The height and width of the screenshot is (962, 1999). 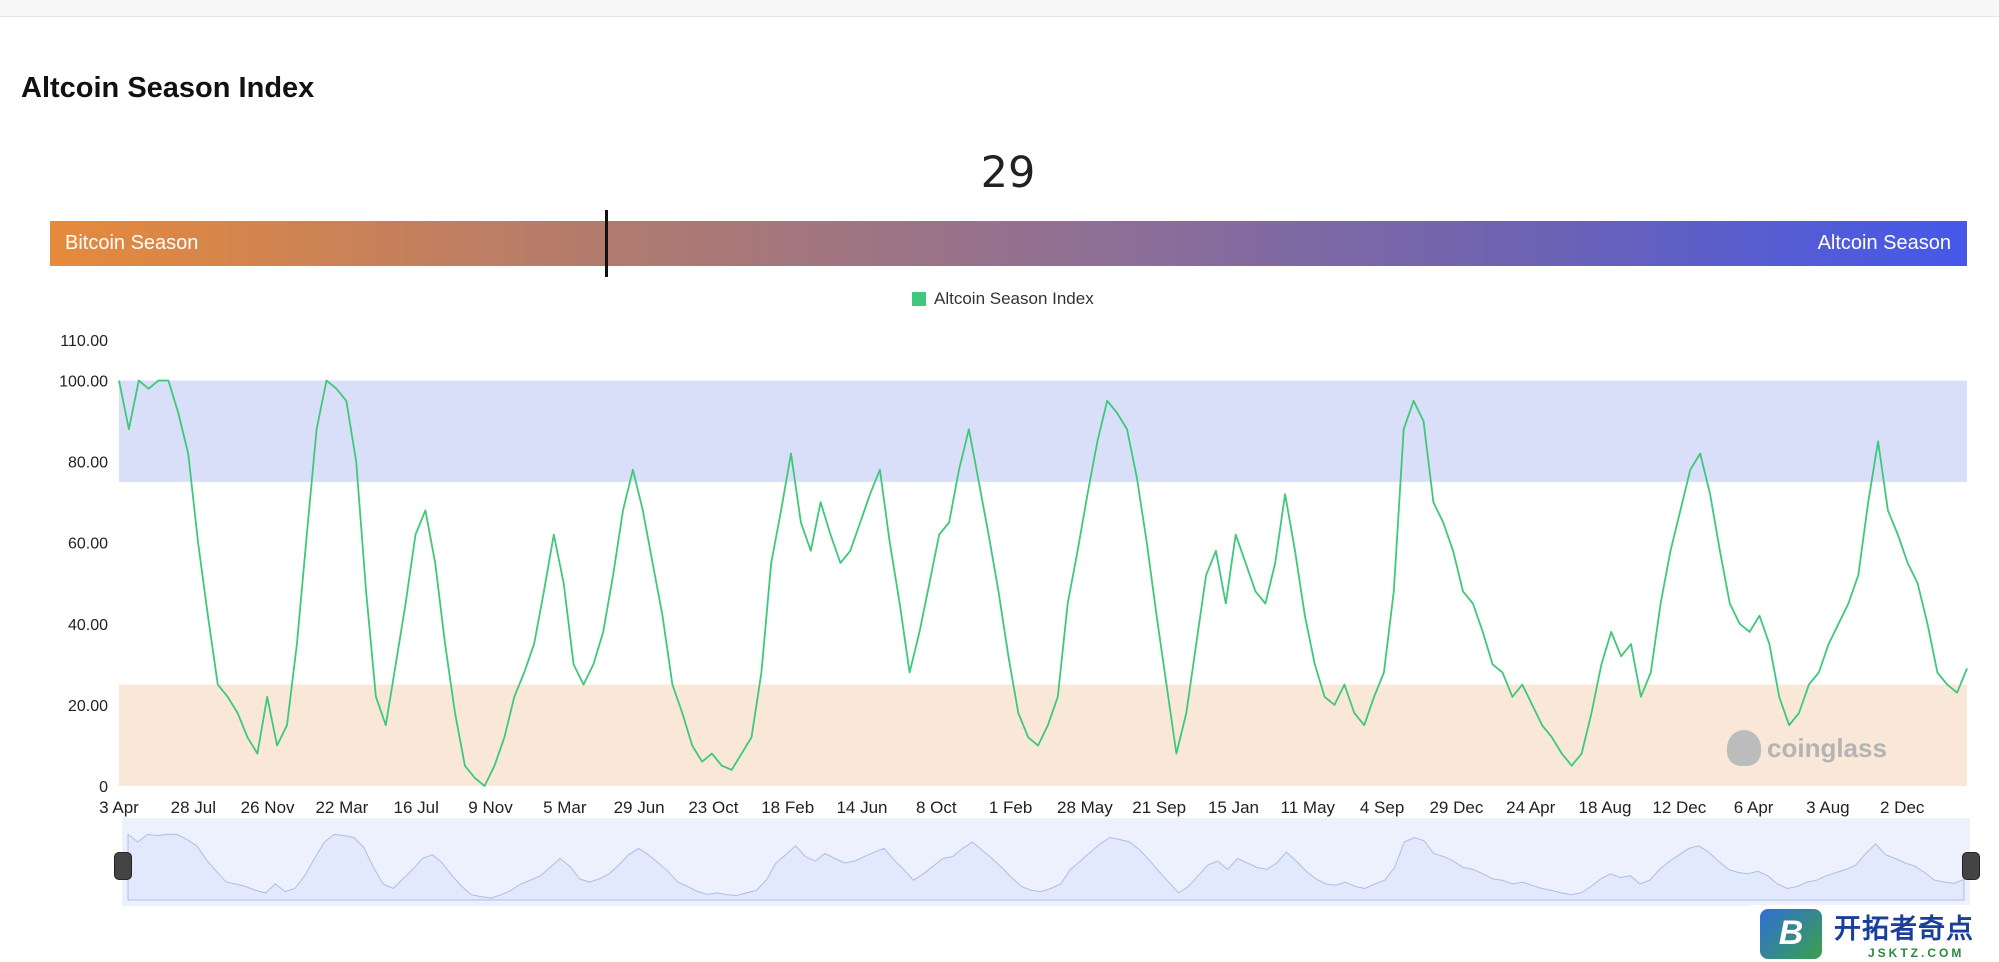 What do you see at coordinates (1884, 243) in the screenshot?
I see `altcoin-season-label: Altcoin Season` at bounding box center [1884, 243].